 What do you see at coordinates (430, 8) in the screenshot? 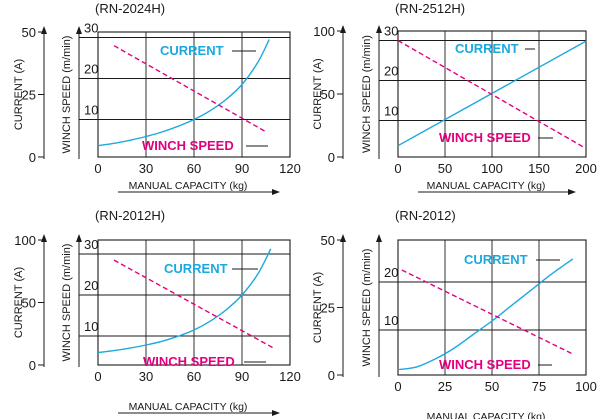
I see `chart-title: (RN-2512H)` at bounding box center [430, 8].